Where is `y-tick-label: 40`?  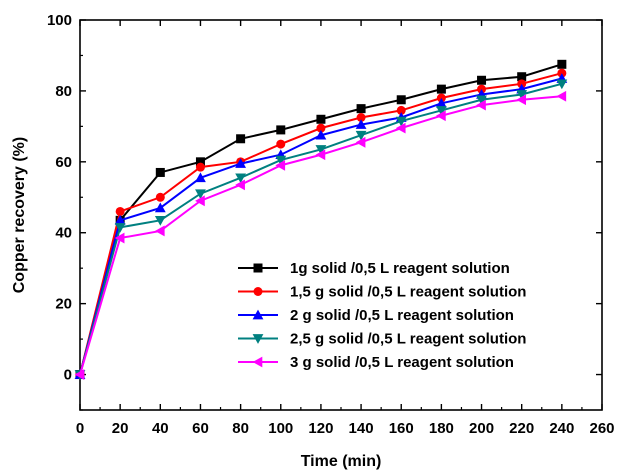 y-tick-label: 40 is located at coordinates (63, 233).